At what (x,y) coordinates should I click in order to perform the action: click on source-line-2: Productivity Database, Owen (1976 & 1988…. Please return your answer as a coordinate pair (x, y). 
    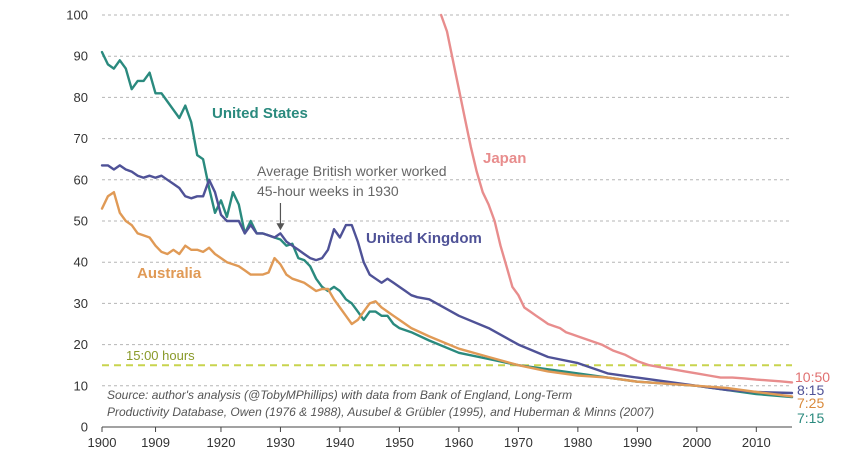
    Looking at the image, I should click on (380, 412).